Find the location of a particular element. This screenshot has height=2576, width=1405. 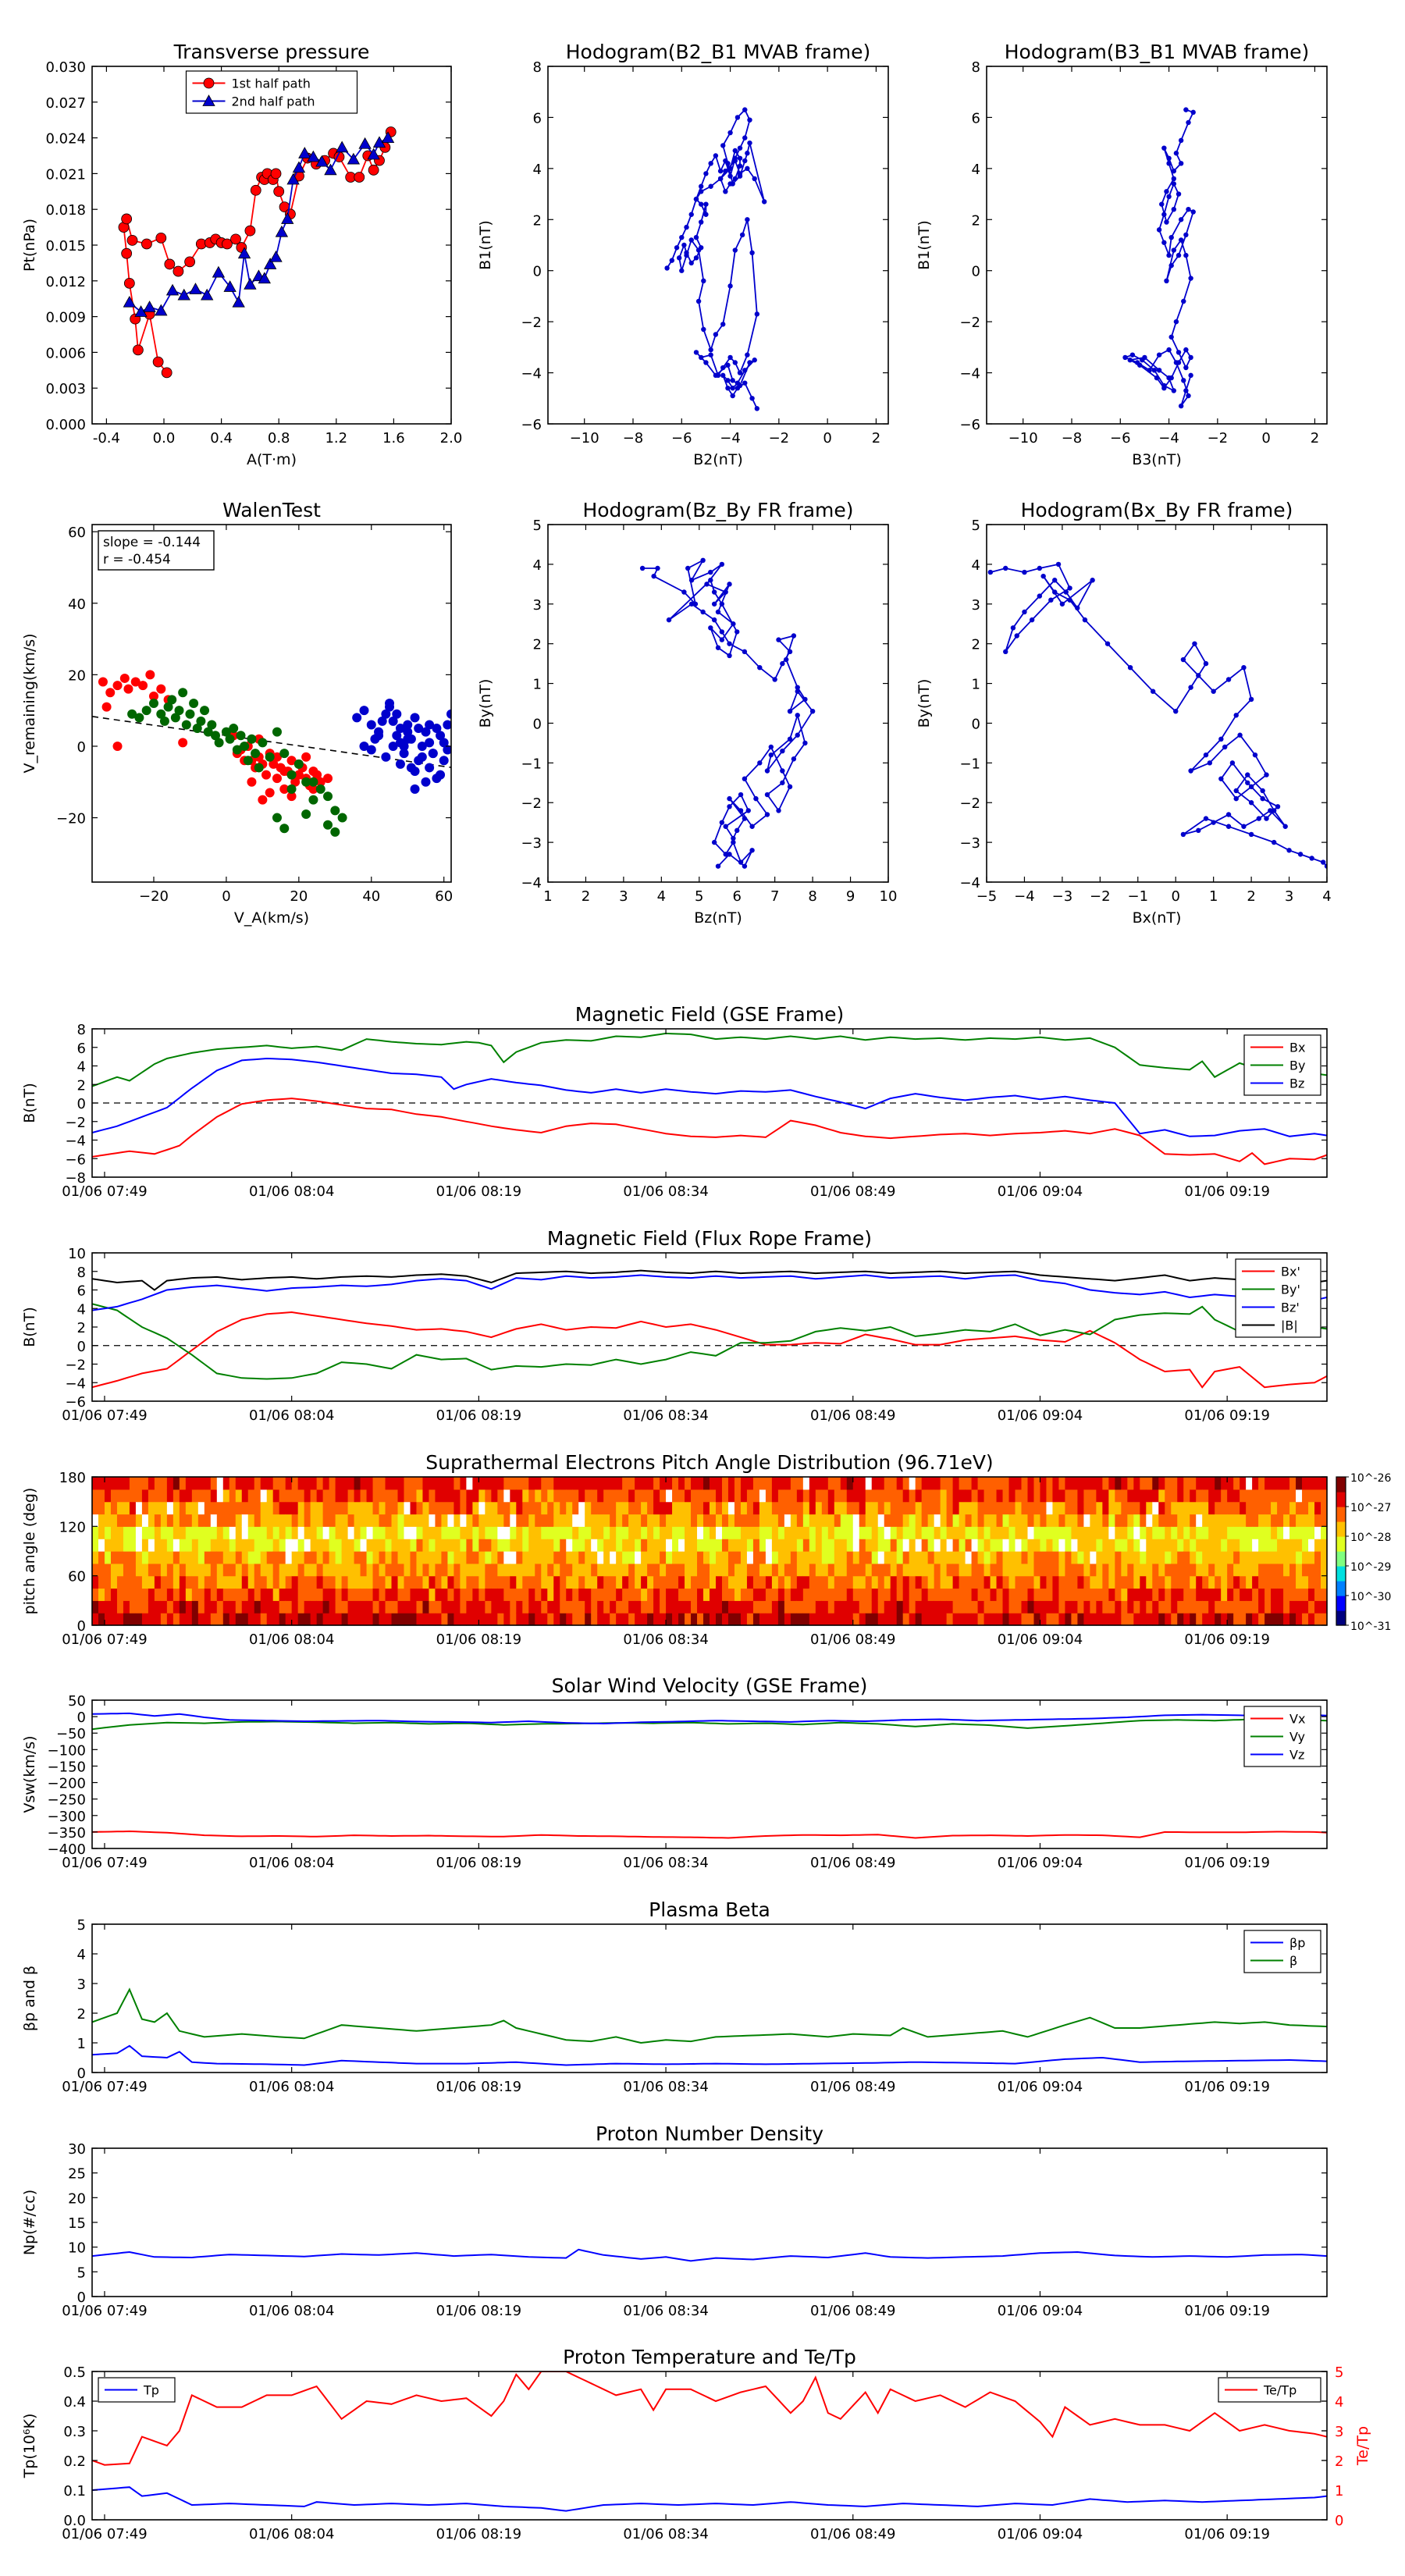

colorbar-segment is located at coordinates (1341, 1528).